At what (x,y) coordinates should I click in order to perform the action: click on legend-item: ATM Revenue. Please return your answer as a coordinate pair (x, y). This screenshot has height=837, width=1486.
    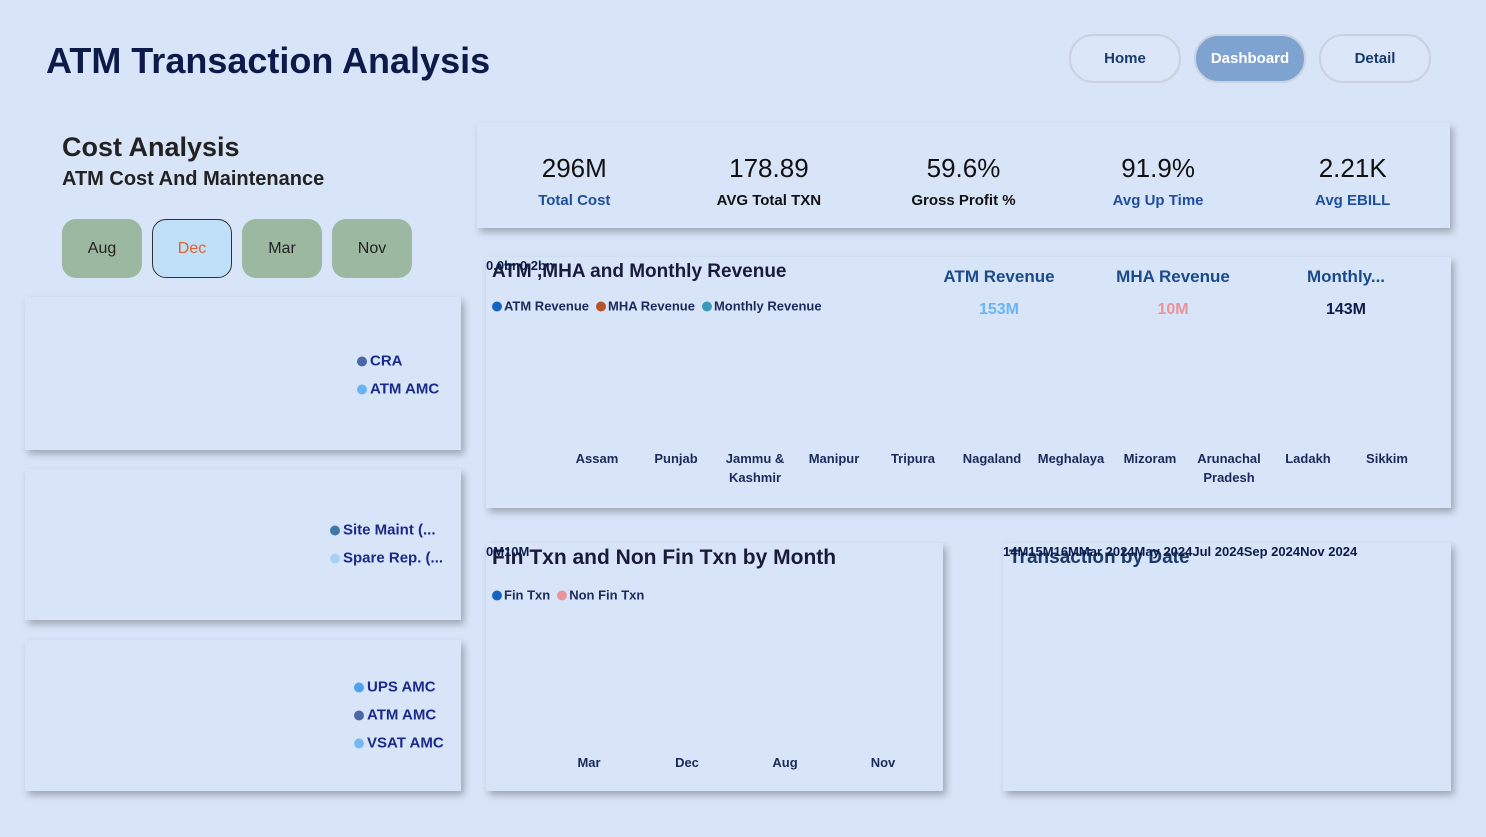
    Looking at the image, I should click on (540, 306).